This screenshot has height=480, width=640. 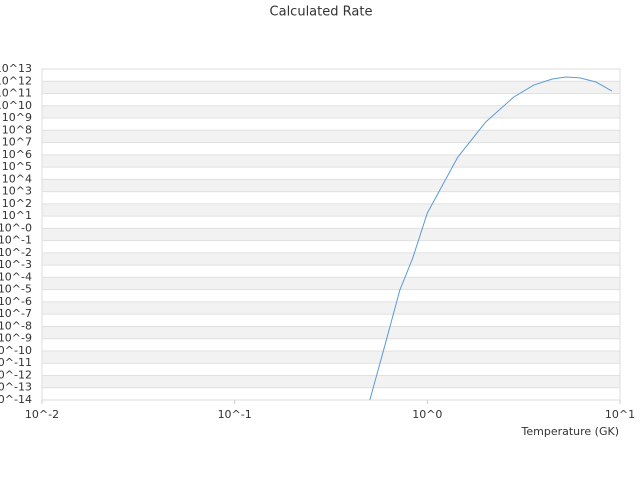 What do you see at coordinates (16, 227) in the screenshot?
I see `y-tick-label: 10^-0` at bounding box center [16, 227].